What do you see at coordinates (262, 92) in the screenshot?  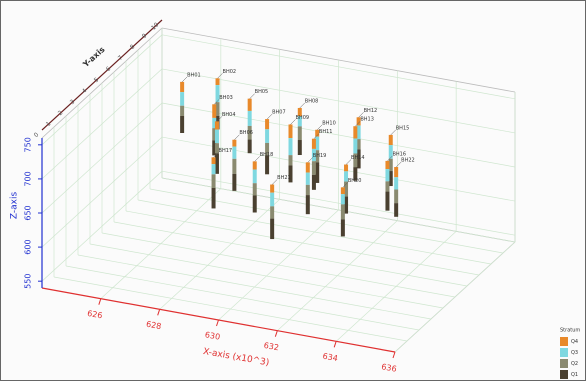 I see `borehole-label: BH05` at bounding box center [262, 92].